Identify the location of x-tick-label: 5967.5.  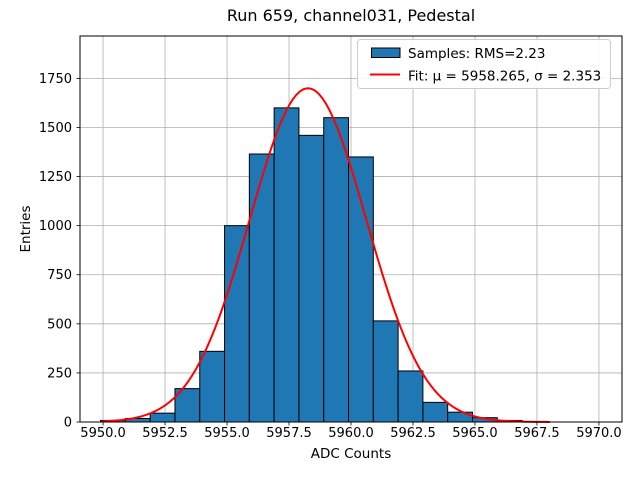
(537, 433).